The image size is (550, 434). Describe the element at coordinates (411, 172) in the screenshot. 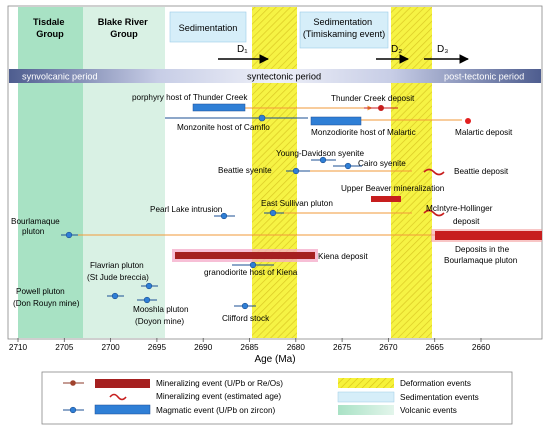

I see `deformation-band-d2-d3` at that location.